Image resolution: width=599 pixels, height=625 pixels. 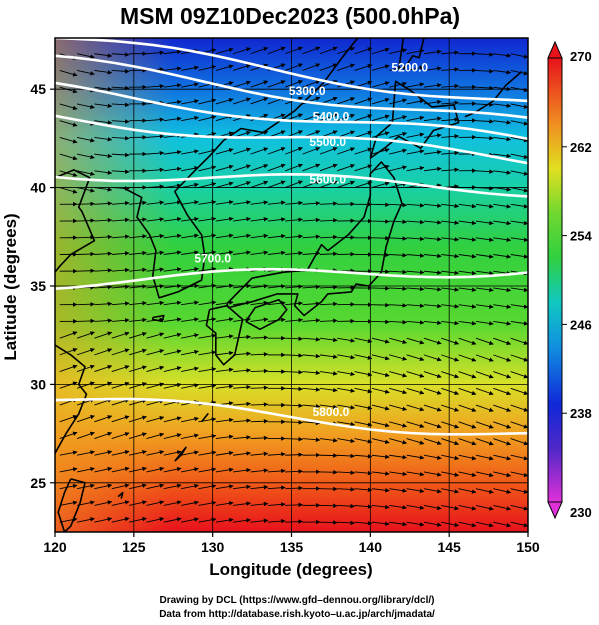 What do you see at coordinates (581, 56) in the screenshot?
I see `colorbar-tick-label: 270` at bounding box center [581, 56].